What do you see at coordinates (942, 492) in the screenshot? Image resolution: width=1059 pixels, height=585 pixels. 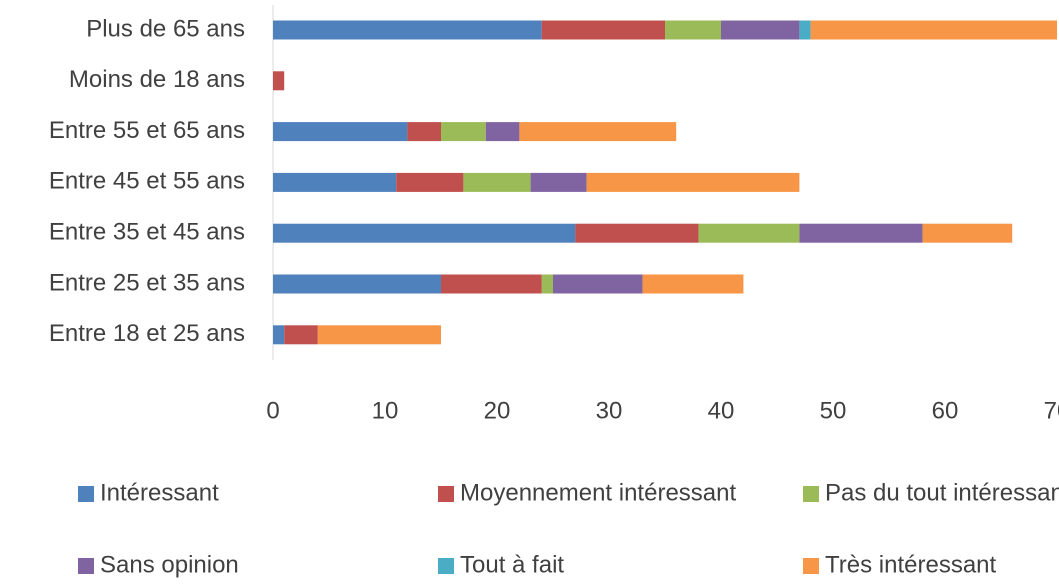 I see `legend-label: Pas du tout intéressant` at bounding box center [942, 492].